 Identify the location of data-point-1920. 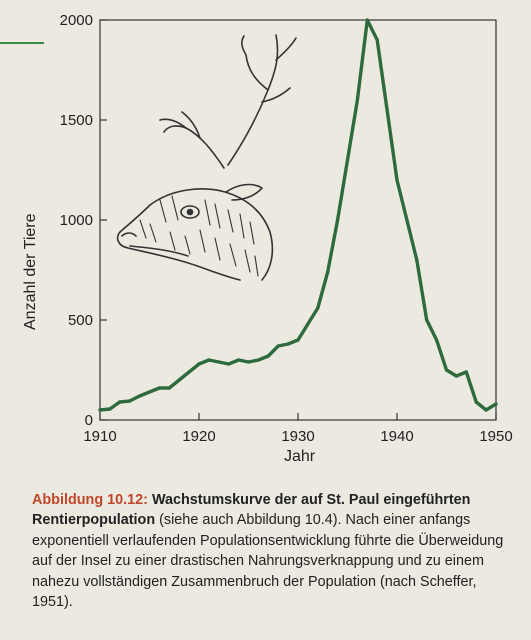
(199, 364).